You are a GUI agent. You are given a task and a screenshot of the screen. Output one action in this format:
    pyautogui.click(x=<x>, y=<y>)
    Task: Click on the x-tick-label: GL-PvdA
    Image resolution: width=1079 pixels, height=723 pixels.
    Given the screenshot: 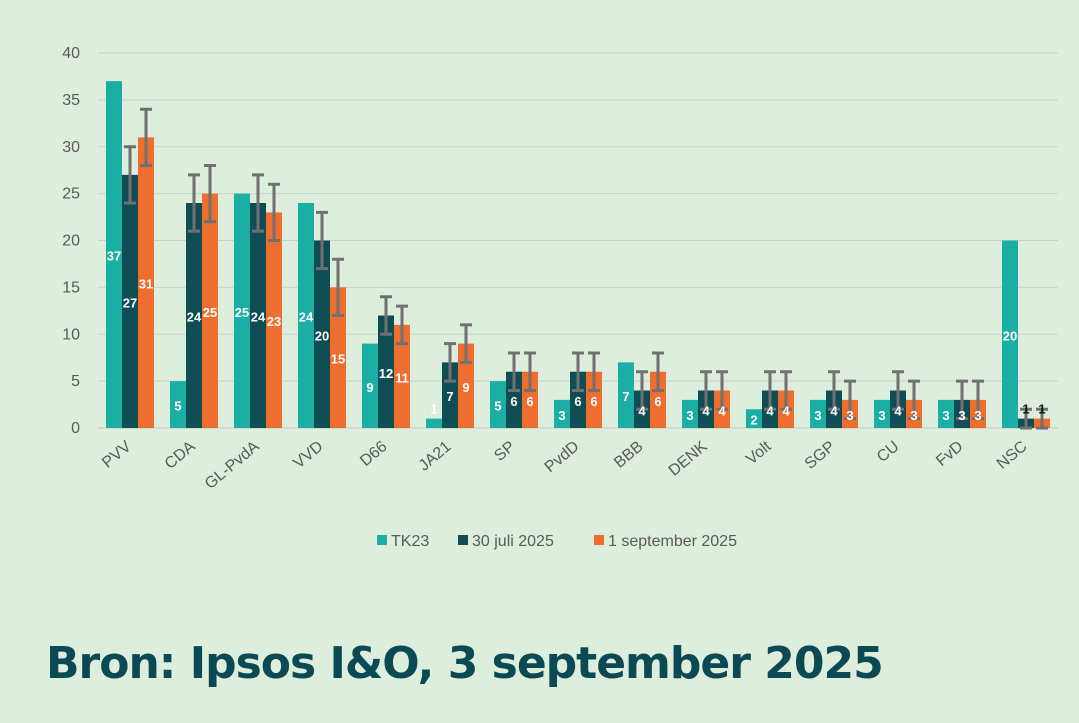 What is the action you would take?
    pyautogui.click(x=232, y=465)
    